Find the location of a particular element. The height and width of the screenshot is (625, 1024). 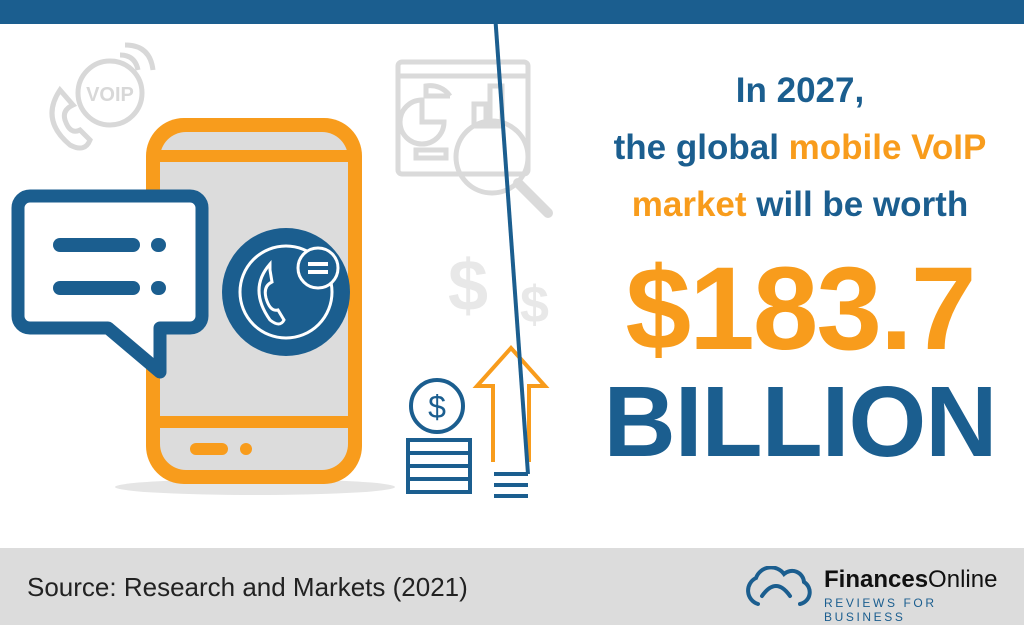

headline-line-3: market will be worth is located at coordinates (800, 204).